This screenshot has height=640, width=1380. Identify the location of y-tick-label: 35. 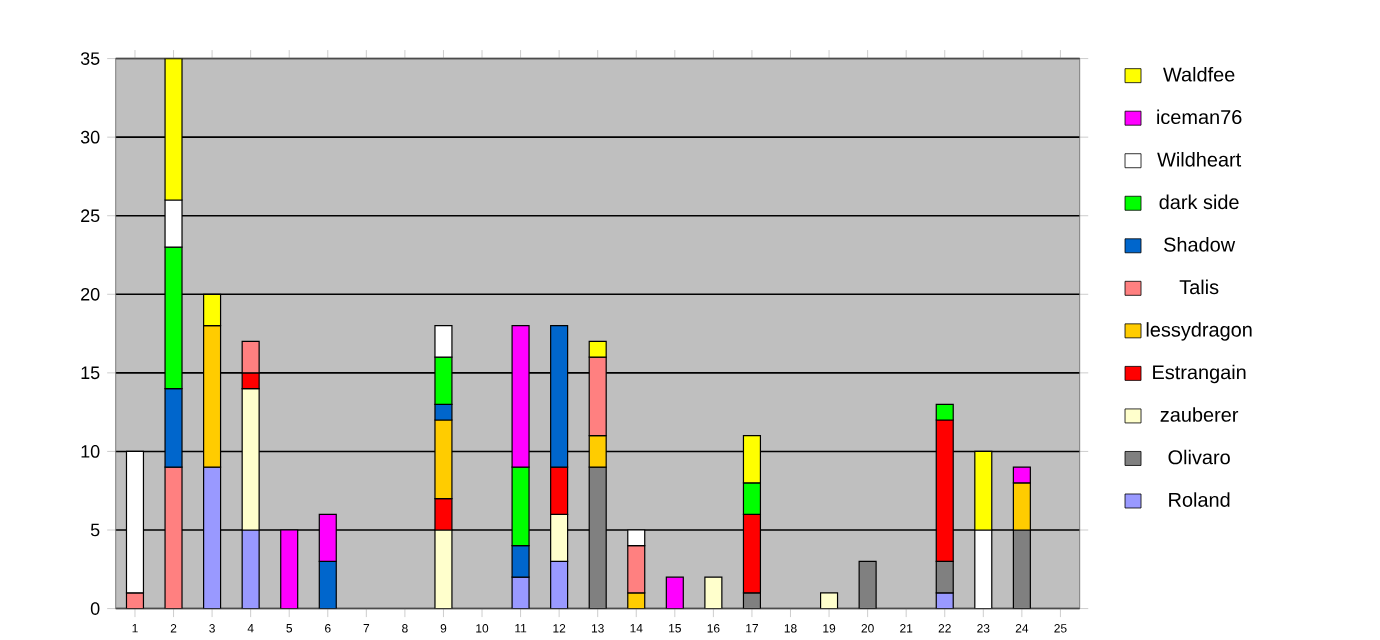
(90, 58).